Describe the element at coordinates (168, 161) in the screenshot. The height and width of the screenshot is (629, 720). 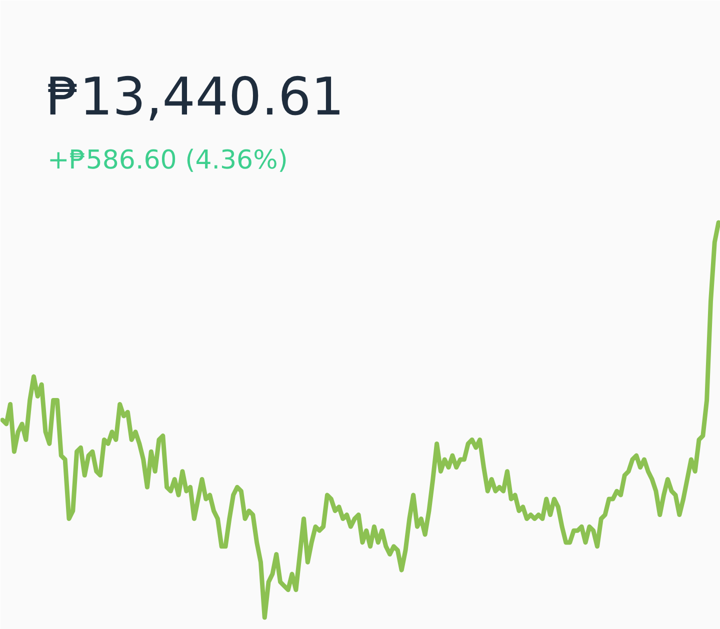
I see `chart-subtitle: +₱586.60 (4.36%)` at that location.